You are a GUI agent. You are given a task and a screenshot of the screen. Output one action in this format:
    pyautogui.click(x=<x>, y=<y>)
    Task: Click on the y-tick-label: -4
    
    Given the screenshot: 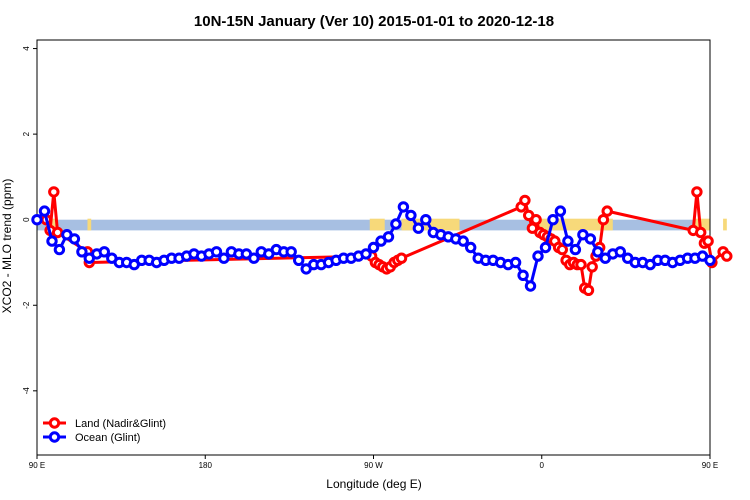 What is the action you would take?
    pyautogui.click(x=26, y=391)
    